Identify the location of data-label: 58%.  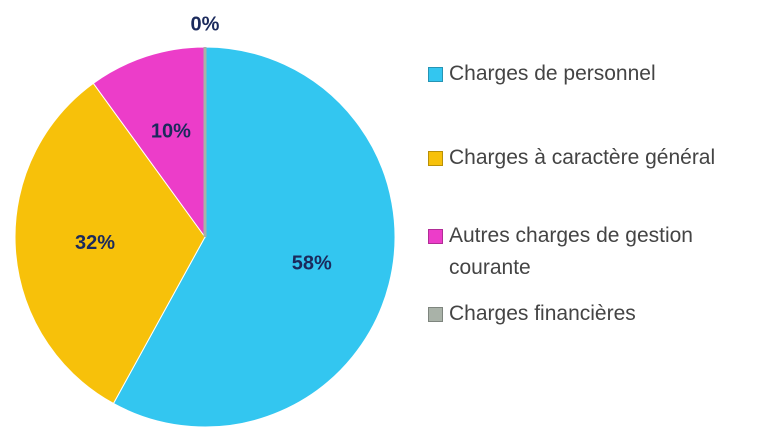
(312, 264).